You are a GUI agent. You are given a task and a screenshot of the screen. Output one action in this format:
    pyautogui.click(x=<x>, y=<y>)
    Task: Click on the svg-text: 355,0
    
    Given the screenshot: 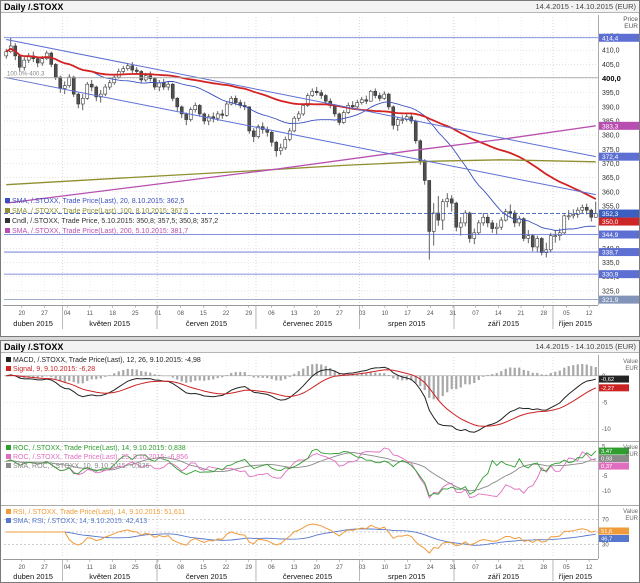 What is the action you would take?
    pyautogui.click(x=611, y=206)
    